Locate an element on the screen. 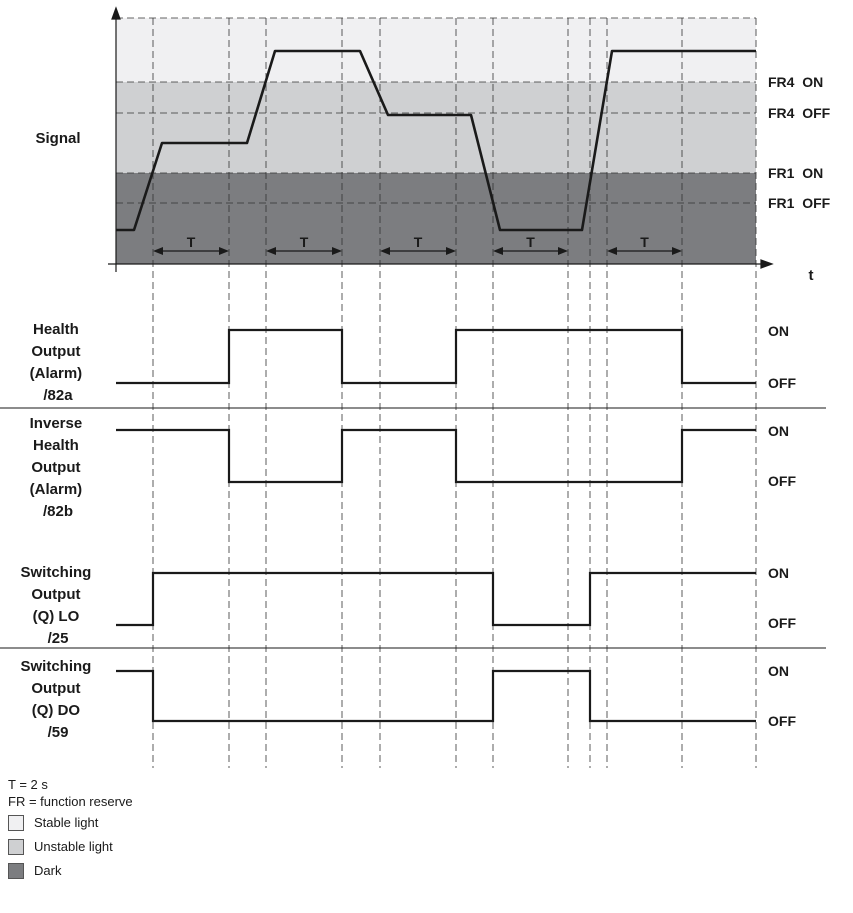 This screenshot has height=913, width=853. inverse-on-label: ON is located at coordinates (778, 431).